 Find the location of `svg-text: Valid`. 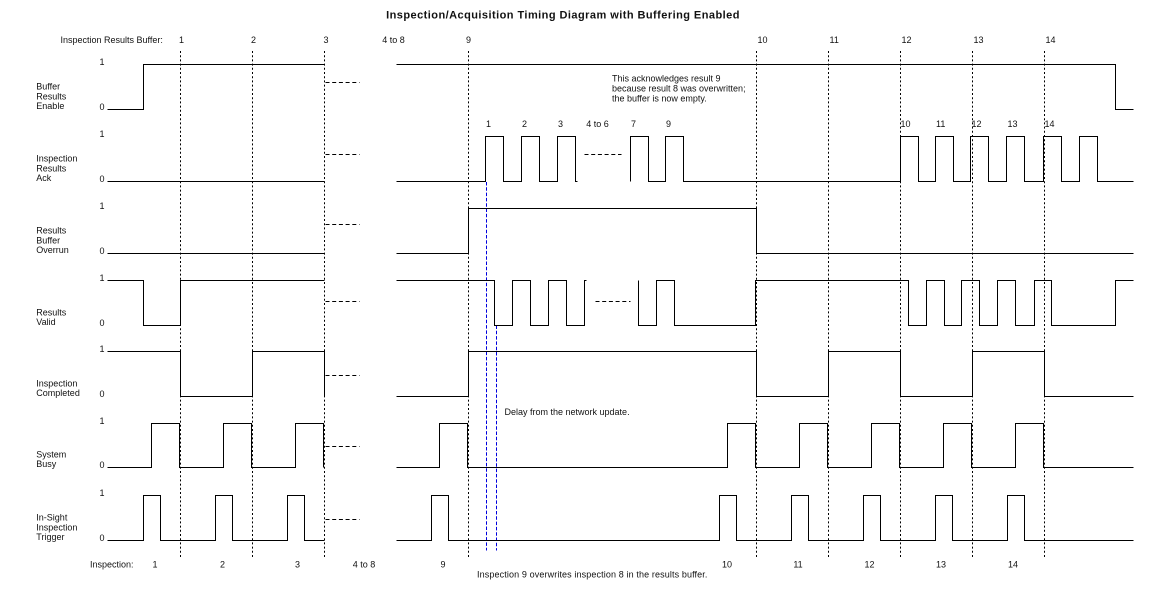

svg-text: Valid is located at coordinates (45, 322).